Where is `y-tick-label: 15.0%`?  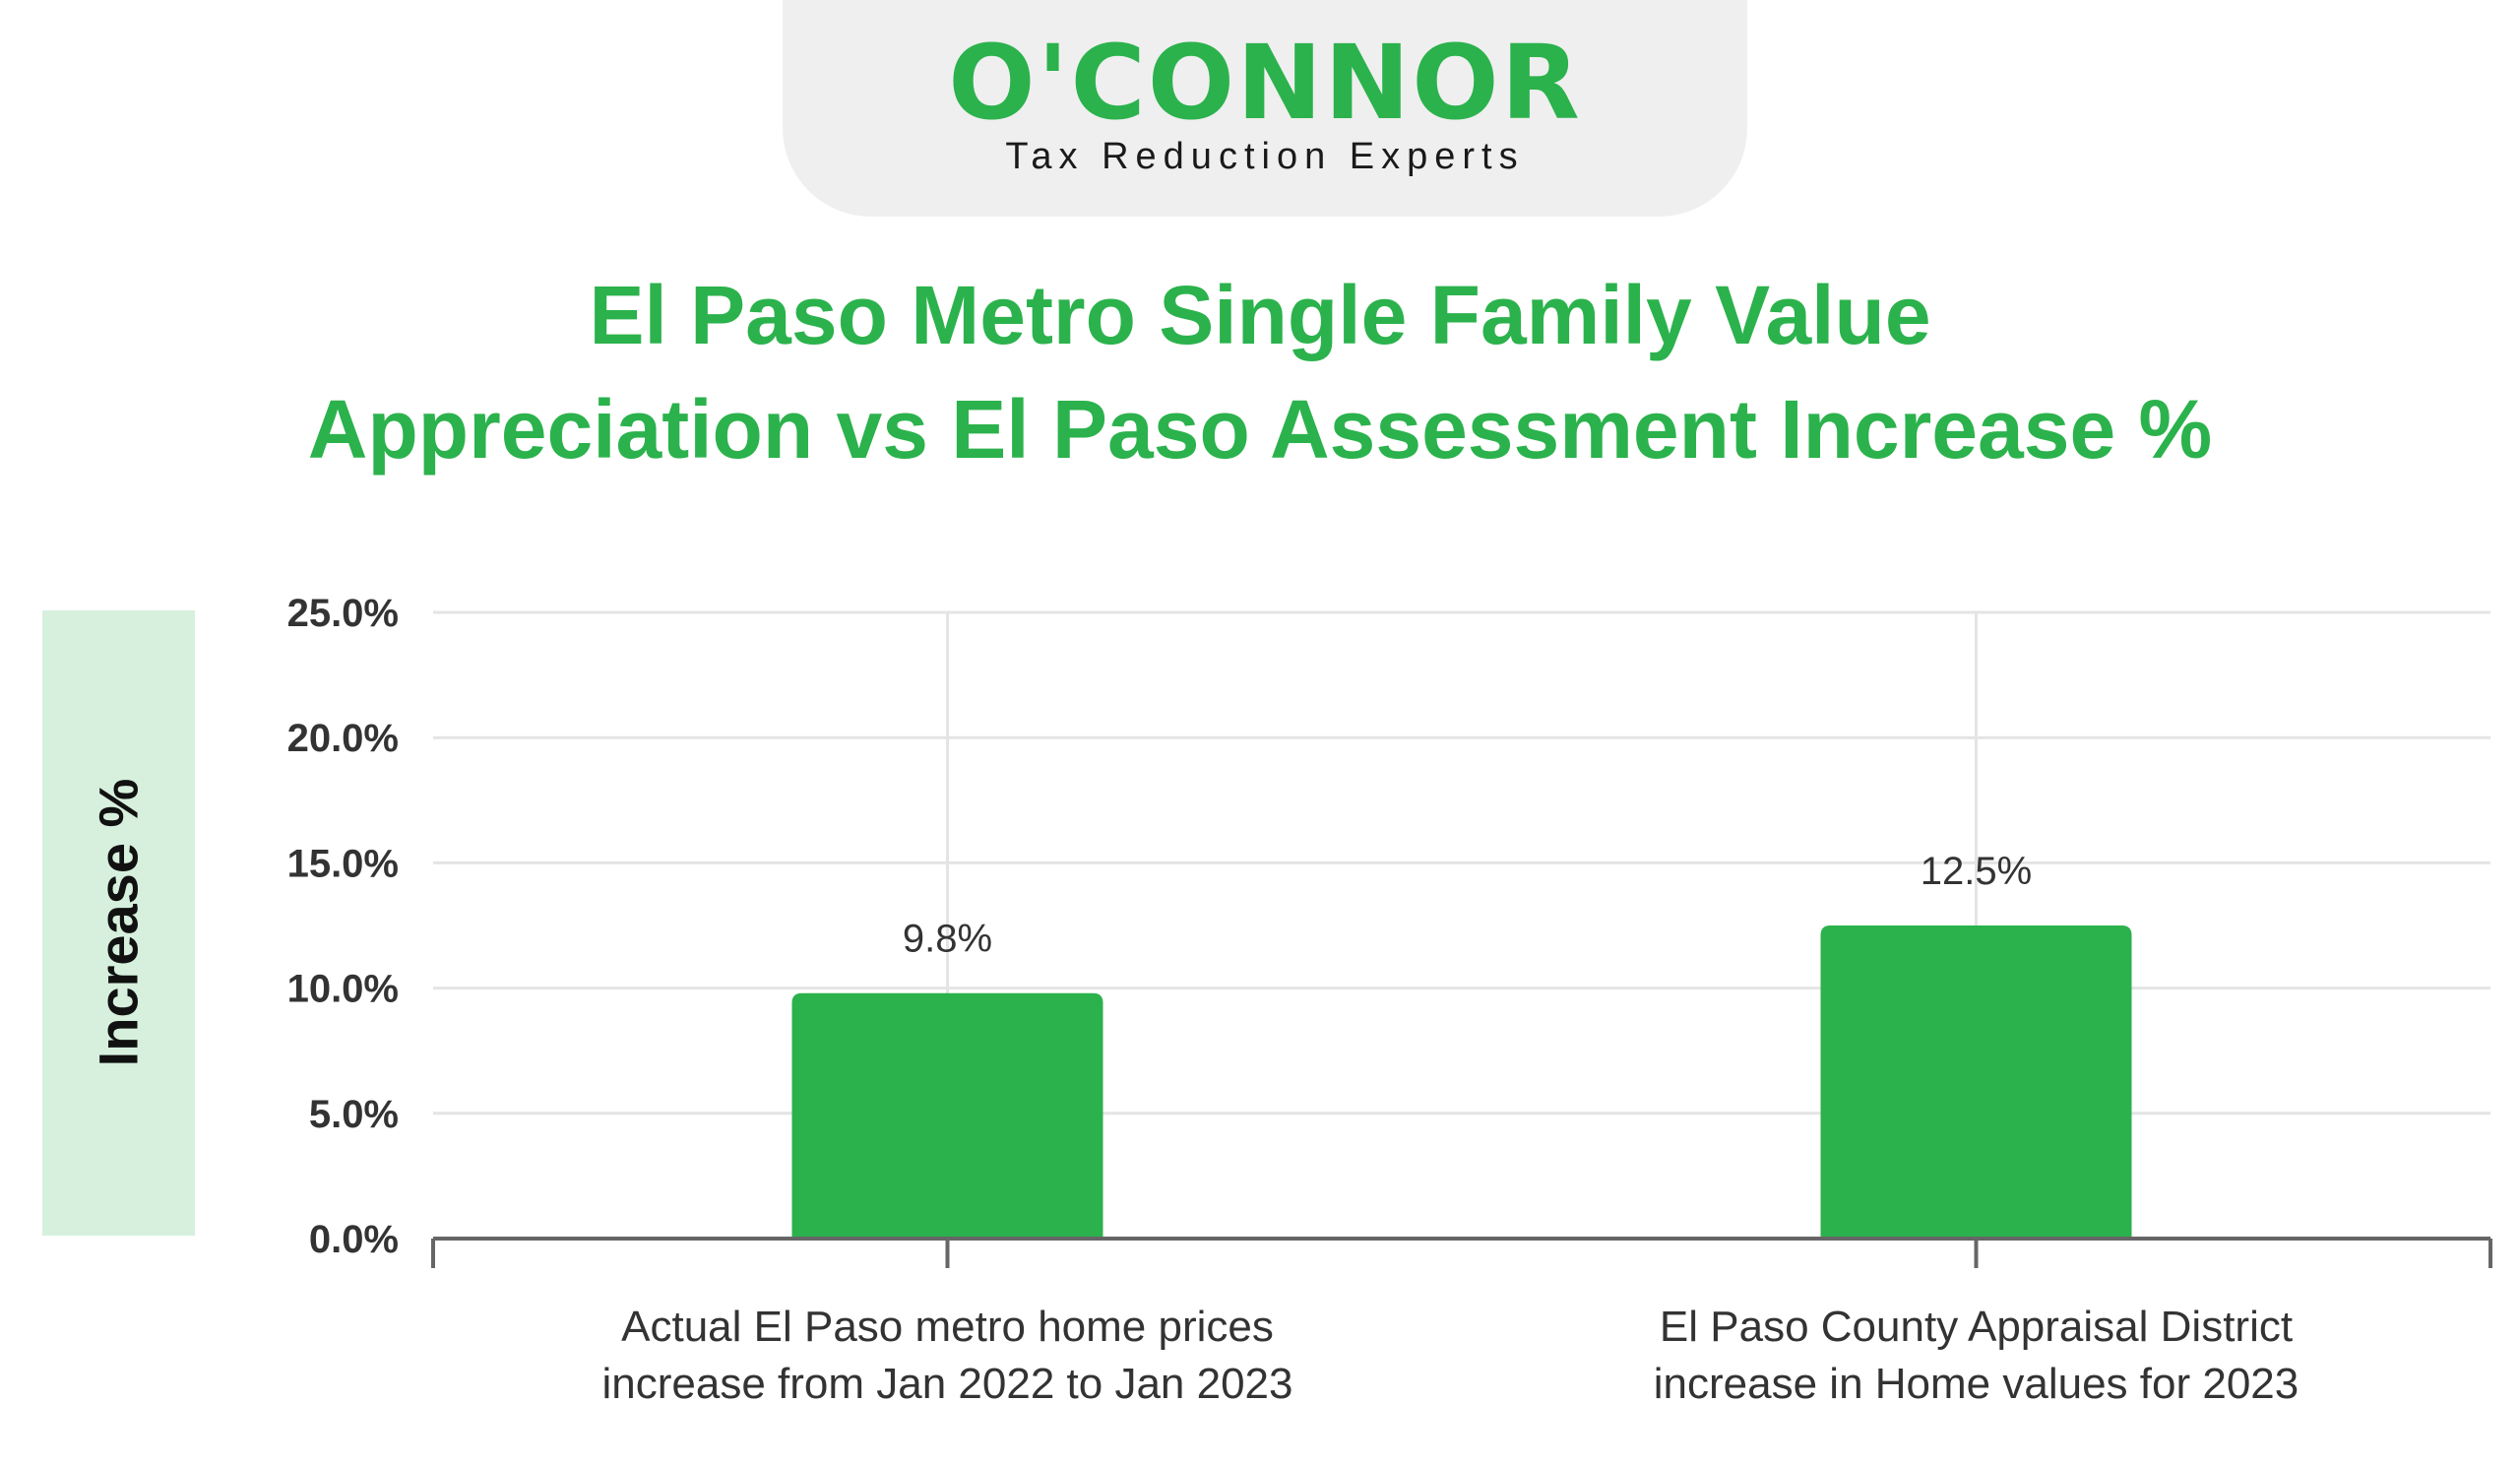
y-tick-label: 15.0% is located at coordinates (343, 864).